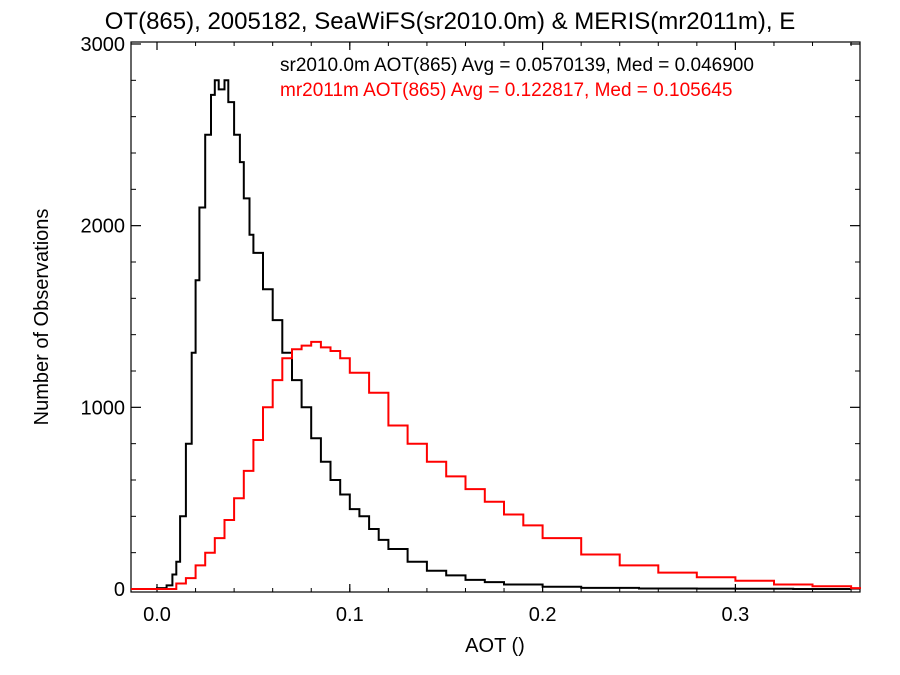 This screenshot has height=675, width=900. Describe the element at coordinates (42, 317) in the screenshot. I see `y-axis-label: Number of Observations` at that location.